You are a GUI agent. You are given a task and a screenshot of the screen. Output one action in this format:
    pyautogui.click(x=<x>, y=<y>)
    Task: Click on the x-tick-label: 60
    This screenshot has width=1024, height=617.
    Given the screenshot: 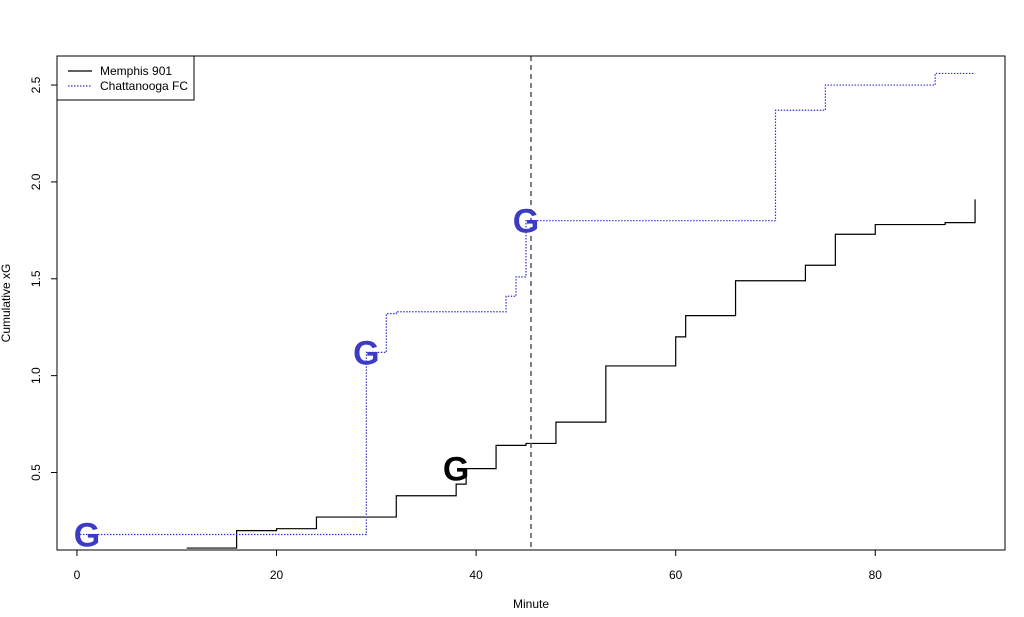 What is the action you would take?
    pyautogui.click(x=676, y=575)
    